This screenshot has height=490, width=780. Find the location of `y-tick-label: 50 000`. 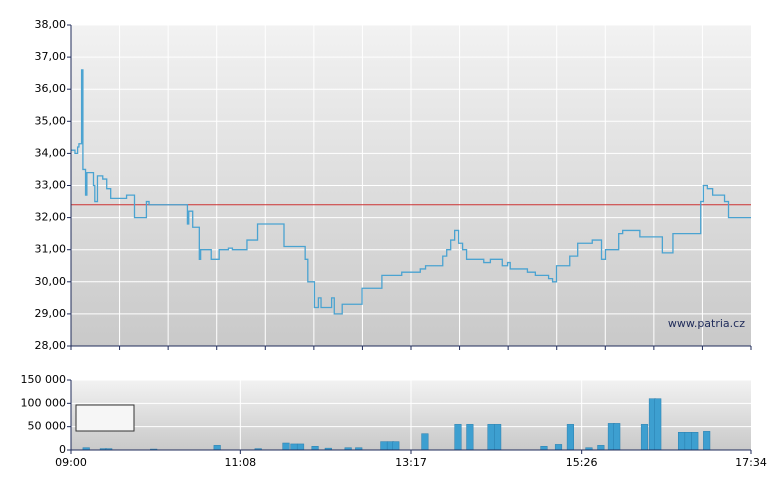

y-tick-label: 50 000 is located at coordinates (47, 426).